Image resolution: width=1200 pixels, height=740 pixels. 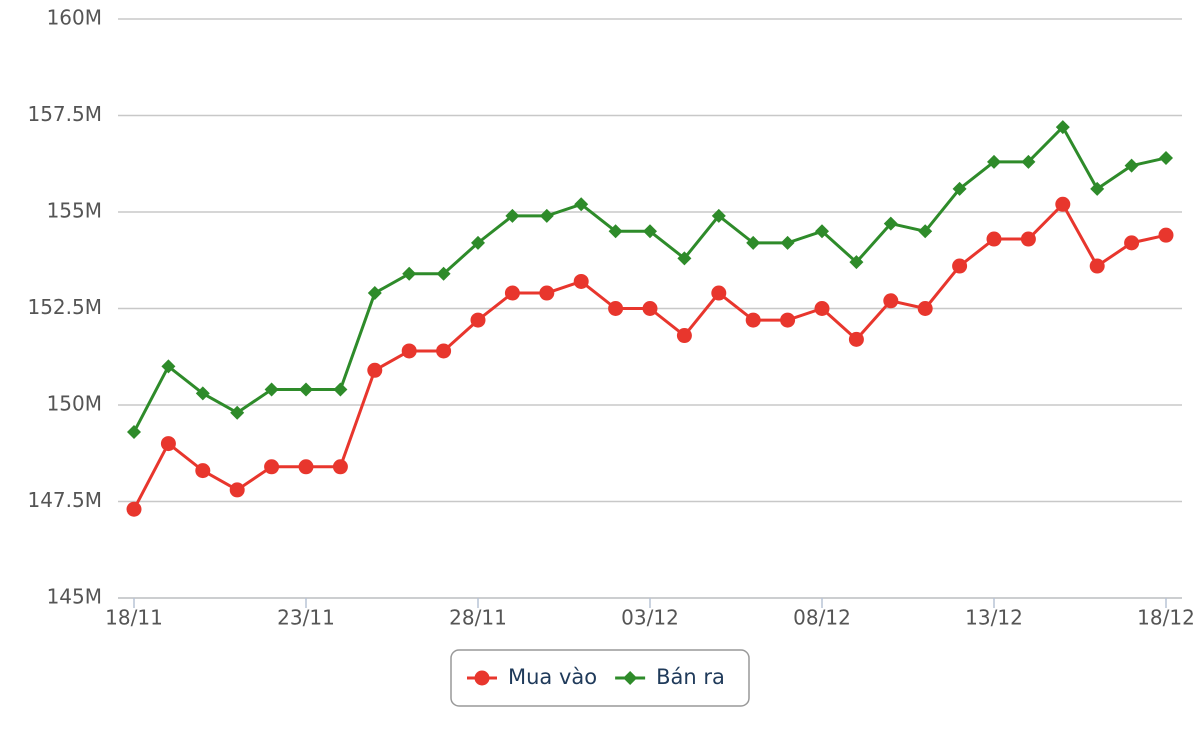 I want to click on legend-box, so click(x=600, y=678).